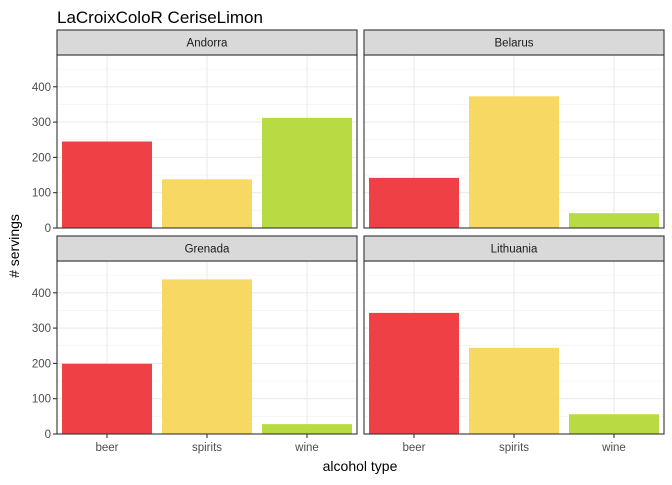 The height and width of the screenshot is (485, 672). I want to click on bar-belarus-wine, so click(614, 220).